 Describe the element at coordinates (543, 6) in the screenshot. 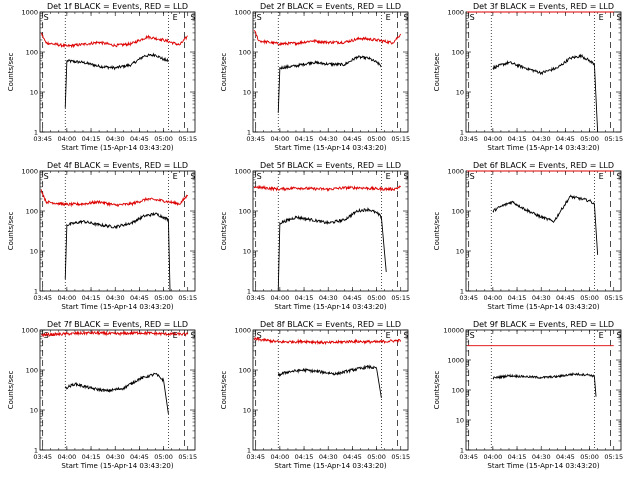

I see `subplot-title: Det 3f BLACK = Events, RED = LLD` at that location.